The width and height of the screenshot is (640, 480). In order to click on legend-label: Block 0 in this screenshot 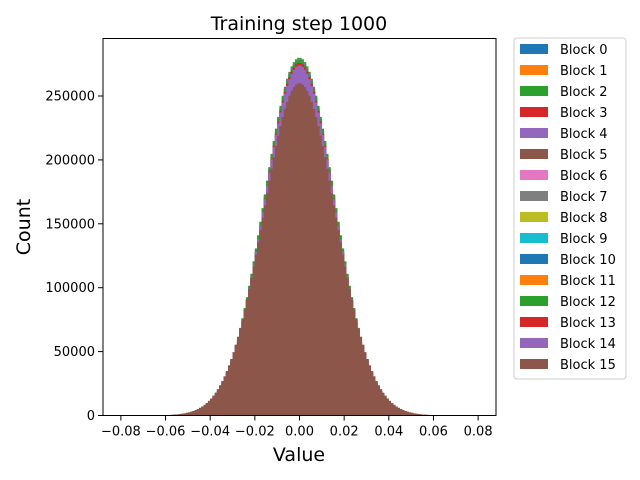, I will do `click(584, 50)`.